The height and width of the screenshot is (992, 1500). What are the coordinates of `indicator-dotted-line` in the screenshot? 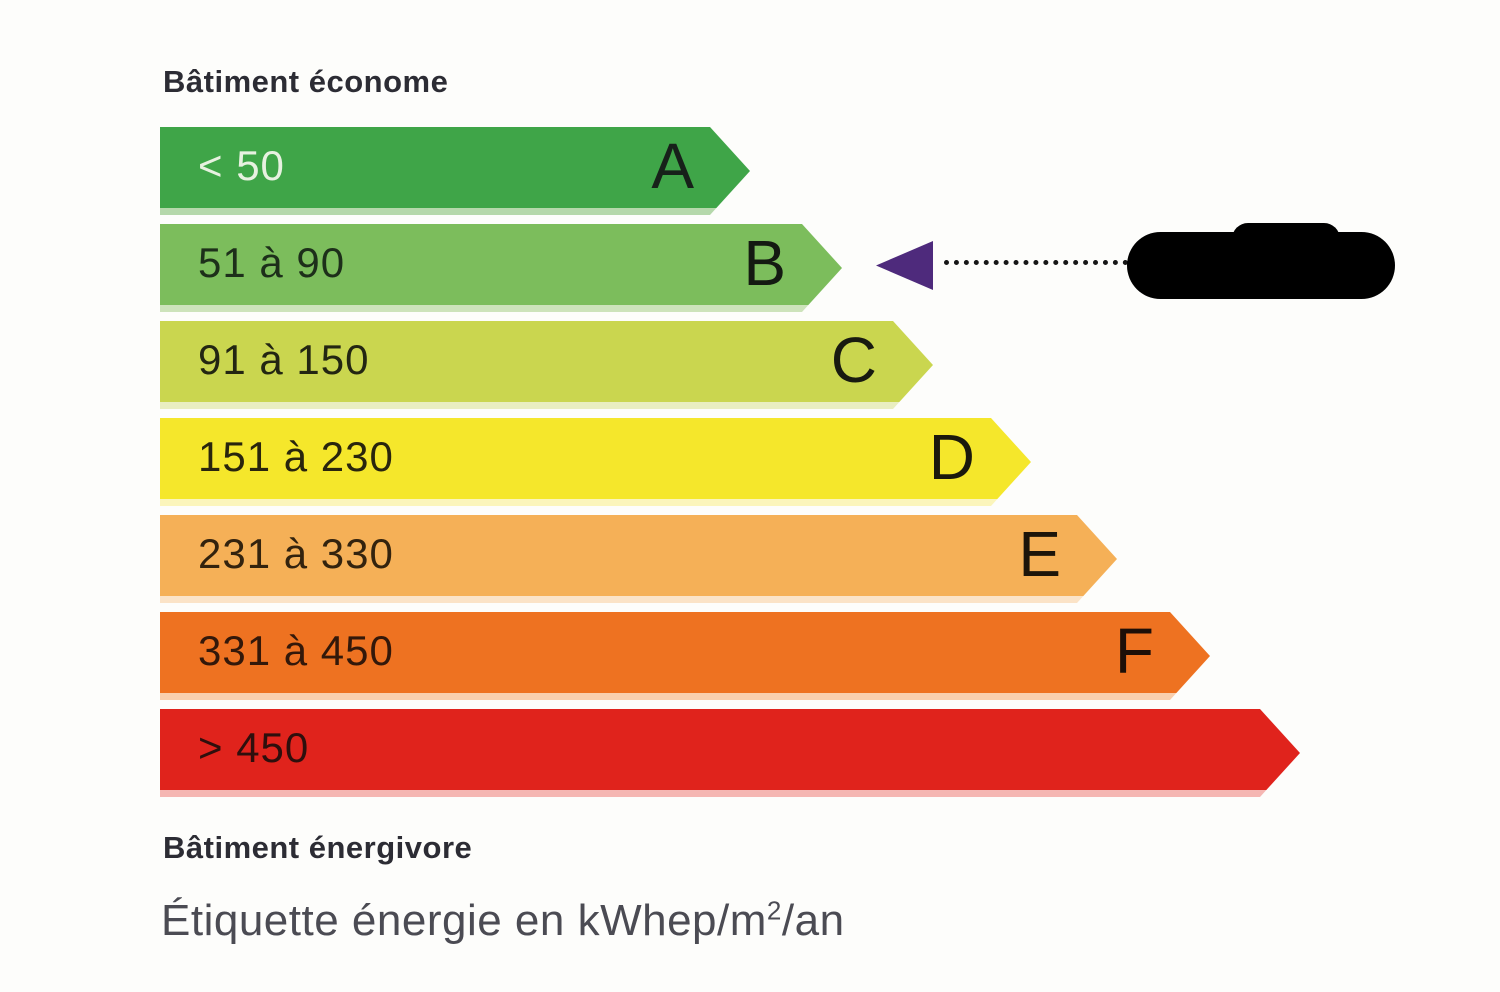 It's located at (1036, 262).